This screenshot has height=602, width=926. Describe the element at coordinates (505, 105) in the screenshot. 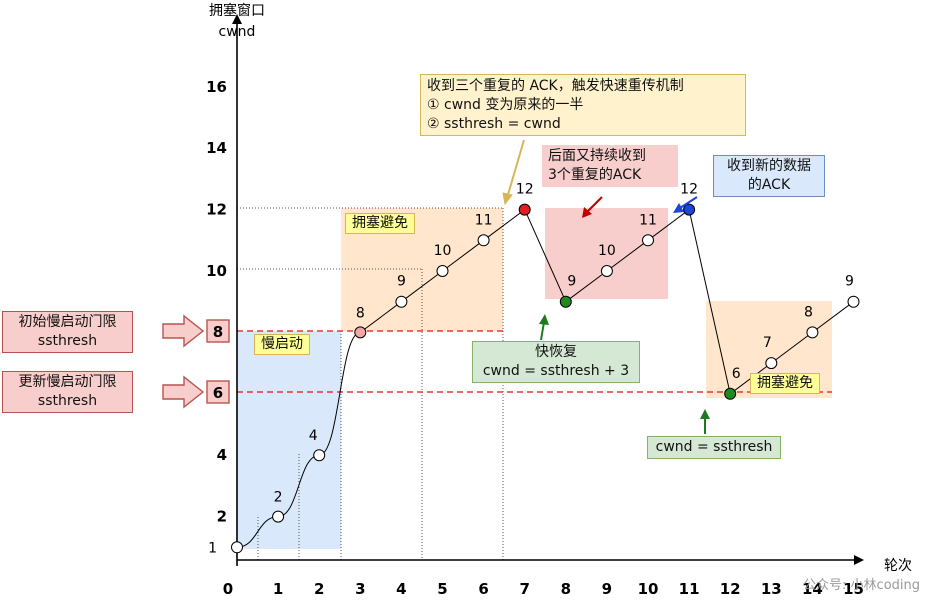

I see `triple-ack-note-line2: ① cwnd 变为原来的一半` at that location.